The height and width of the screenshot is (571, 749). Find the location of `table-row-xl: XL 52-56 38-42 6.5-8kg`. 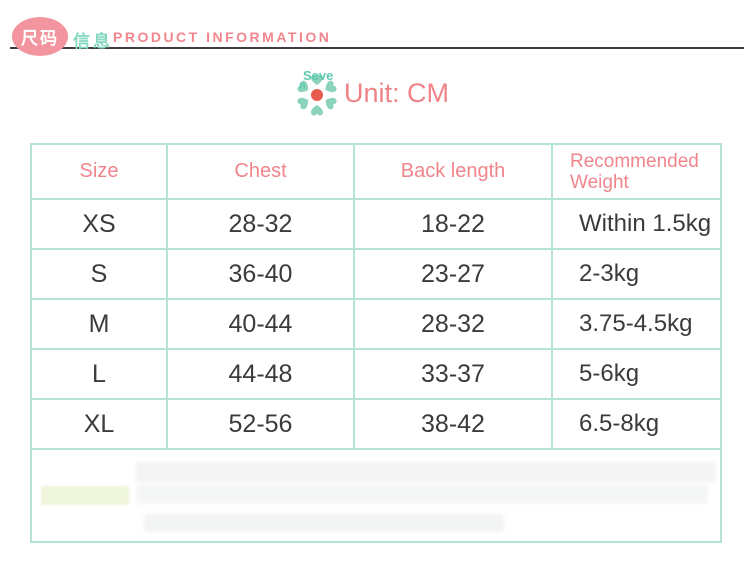

table-row-xl: XL 52-56 38-42 6.5-8kg is located at coordinates (376, 424).